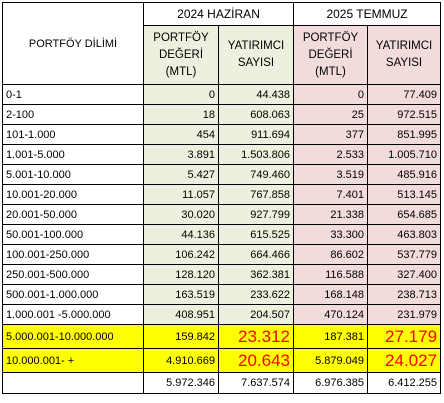  I want to click on cell: 18, so click(181, 114).